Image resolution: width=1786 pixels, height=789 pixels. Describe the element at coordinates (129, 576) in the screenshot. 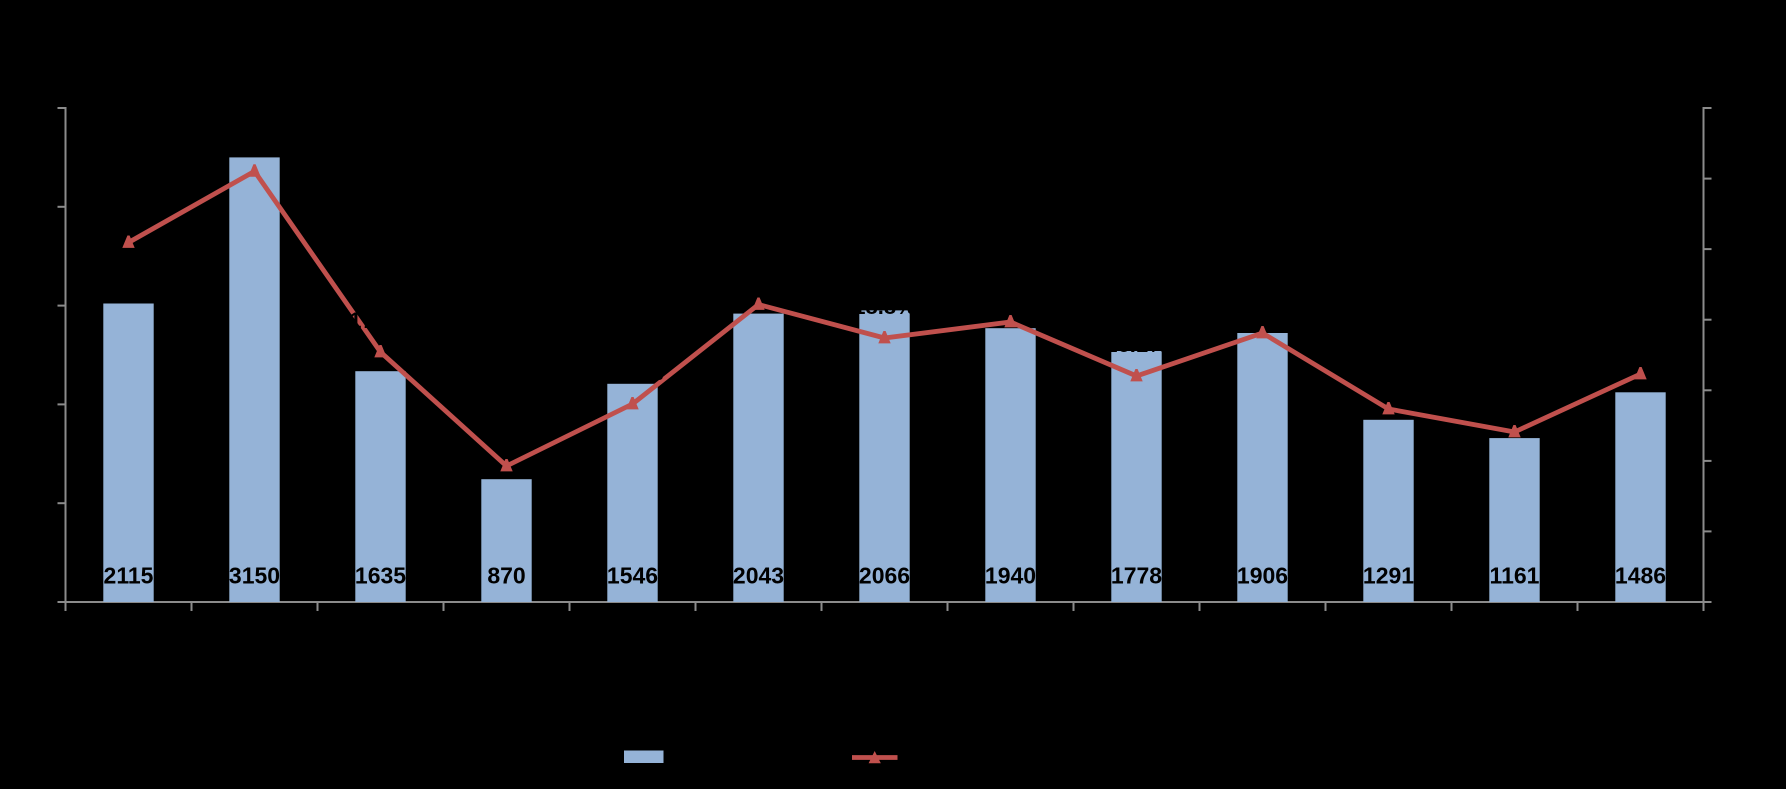

I see `svg-text: 2115` at that location.